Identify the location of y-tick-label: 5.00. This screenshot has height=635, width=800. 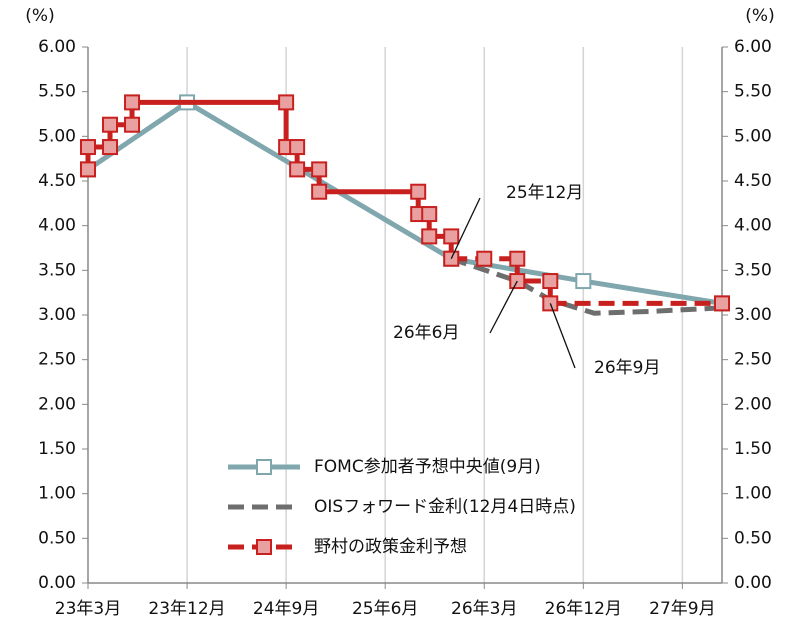
(57, 136).